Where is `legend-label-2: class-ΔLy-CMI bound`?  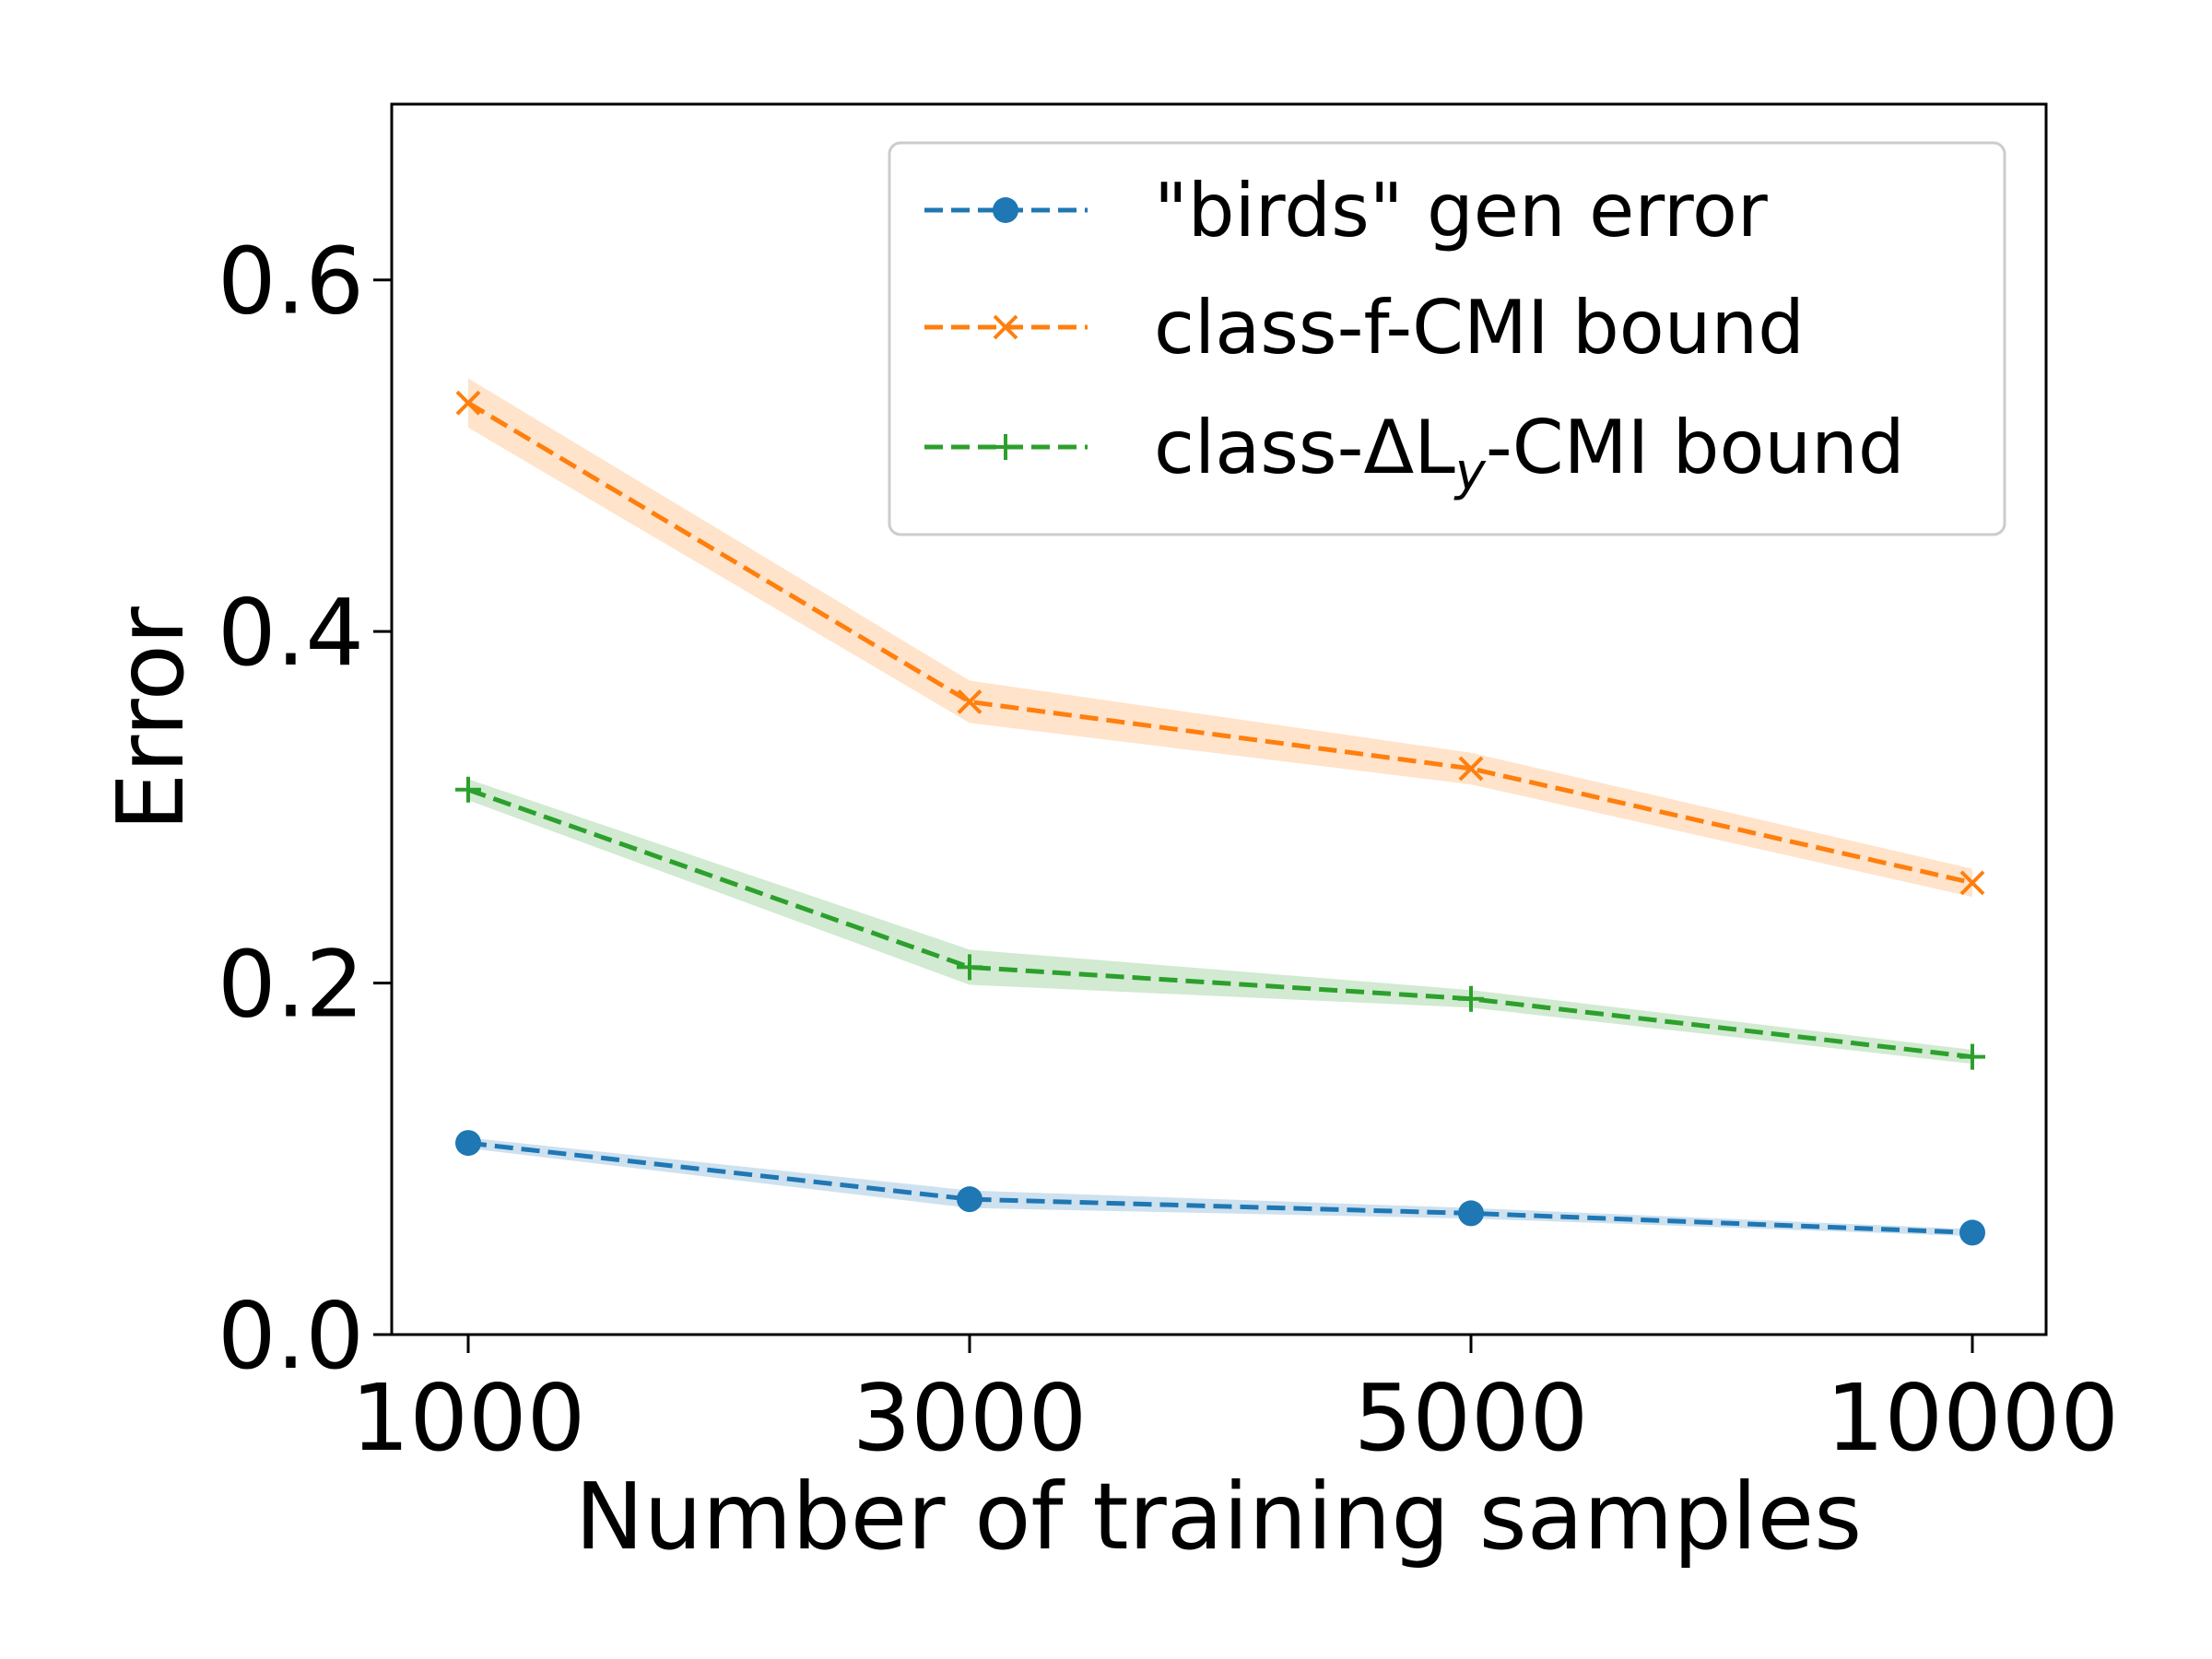 legend-label-2: class-ΔLy-CMI bound is located at coordinates (1529, 453).